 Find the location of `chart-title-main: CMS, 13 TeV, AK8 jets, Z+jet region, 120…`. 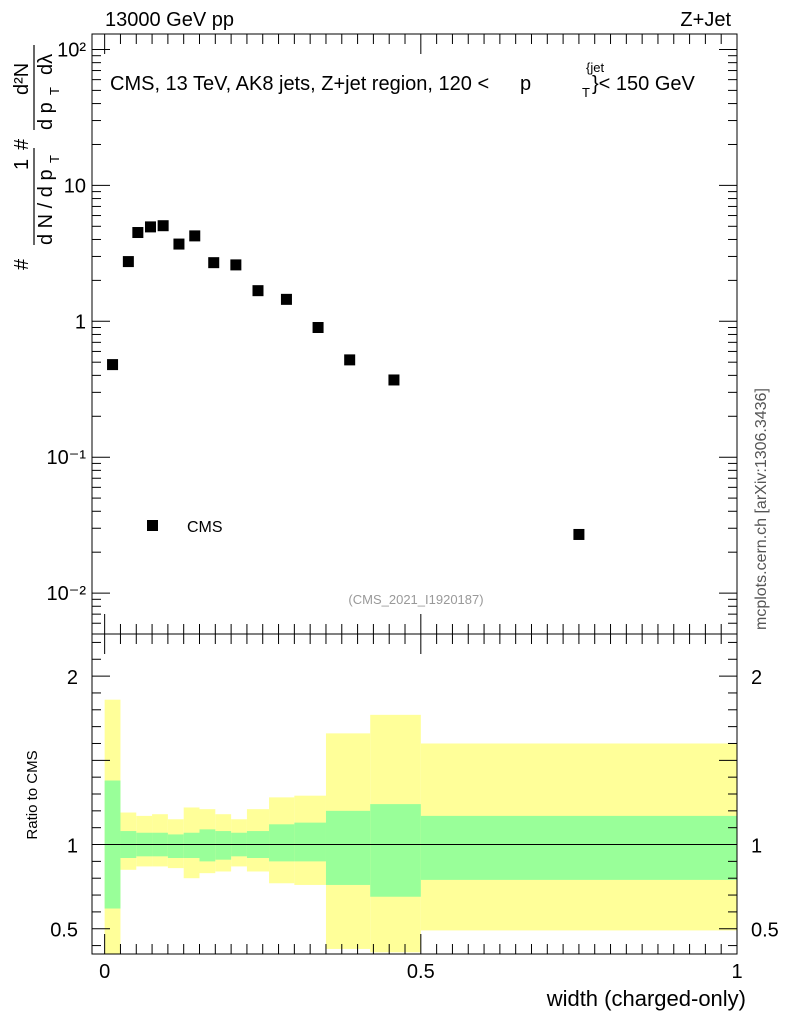

chart-title-main: CMS, 13 TeV, AK8 jets, Z+jet region, 120… is located at coordinates (299, 84).